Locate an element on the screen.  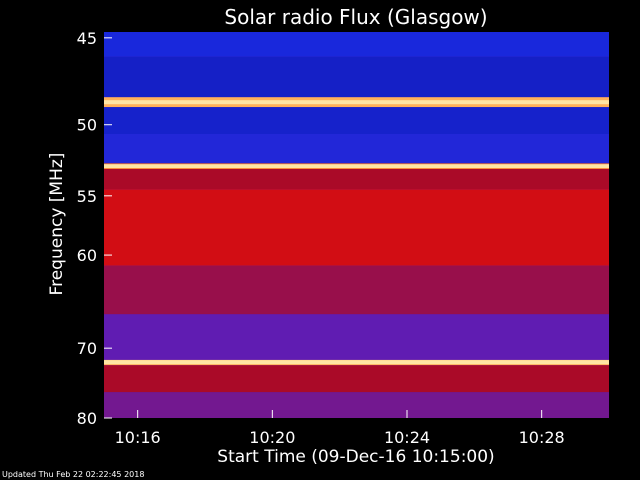
y-tick-label-0: 45 is located at coordinates (87, 38).